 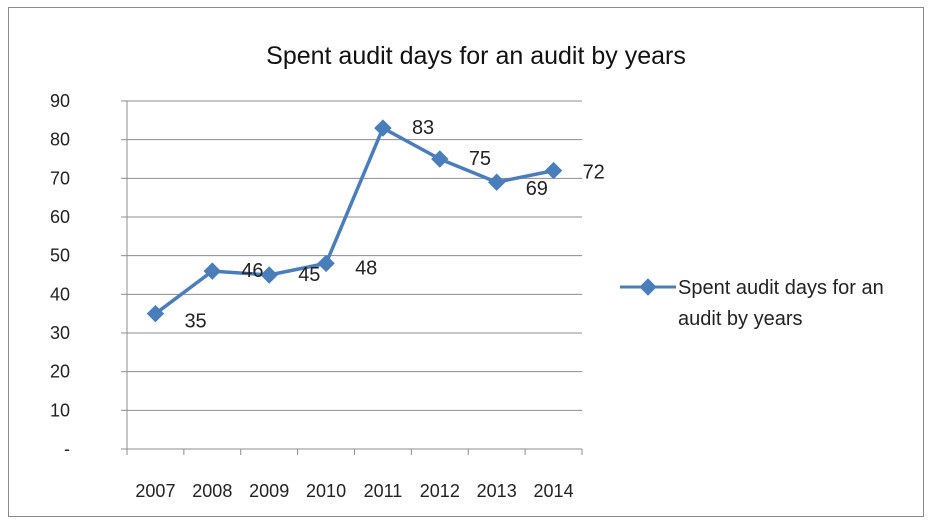 I want to click on legend-marker, so click(x=648, y=287).